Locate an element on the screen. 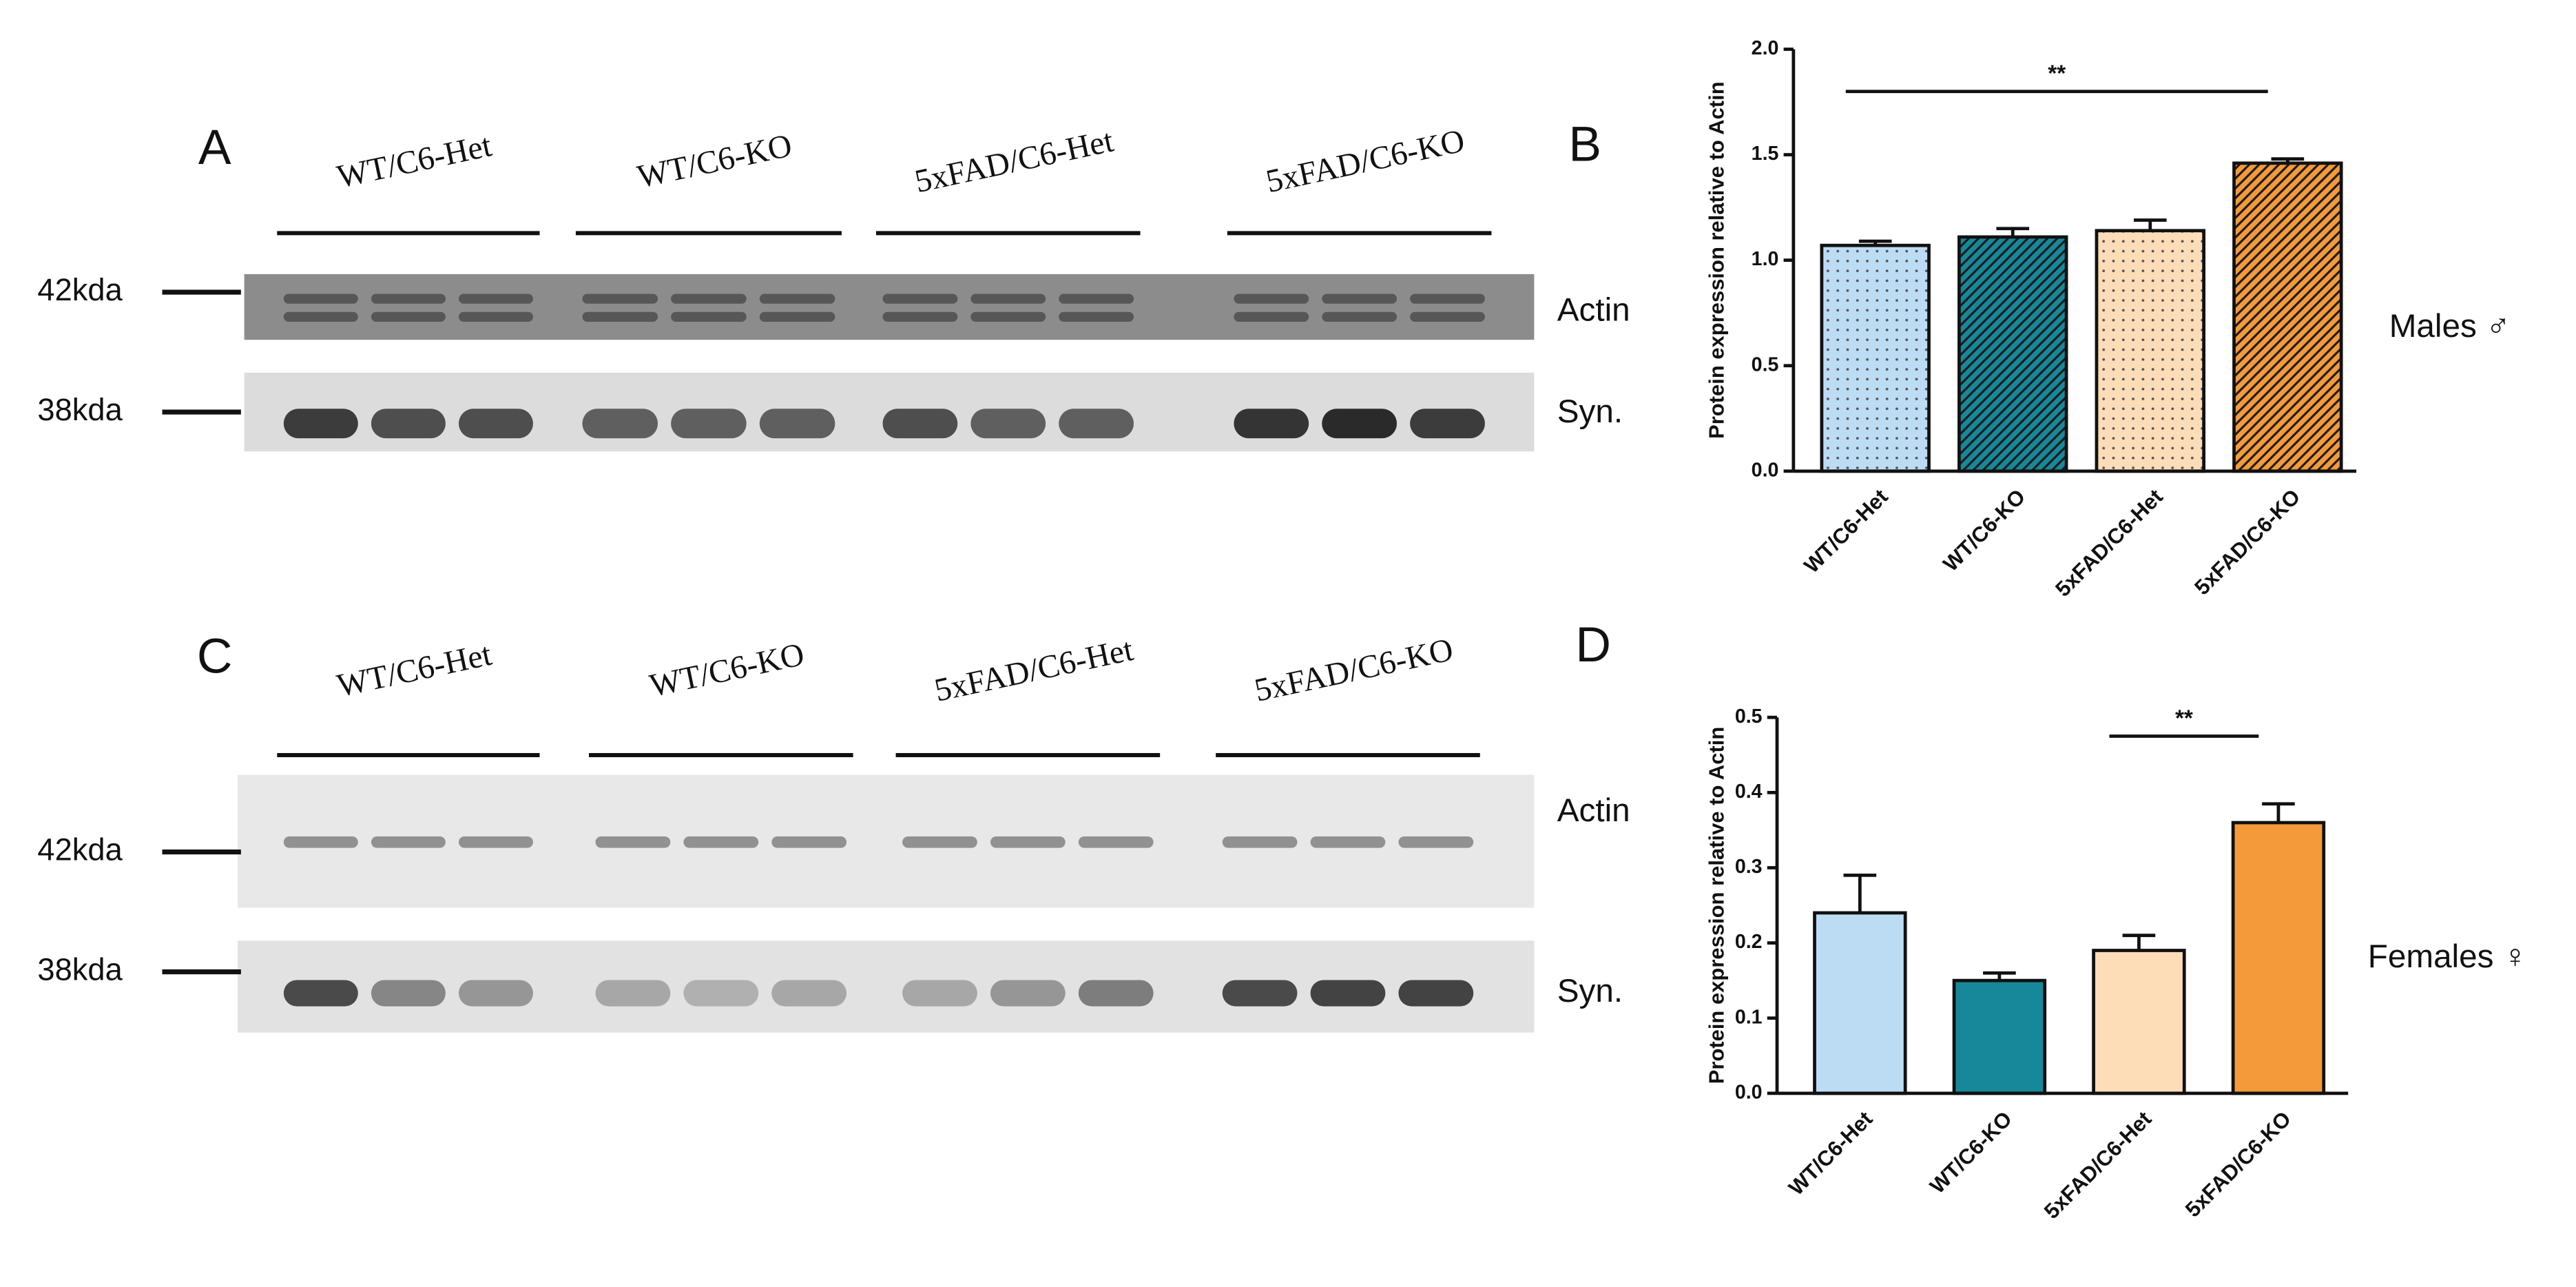  y-tick-label: 0.4 is located at coordinates (1749, 792).